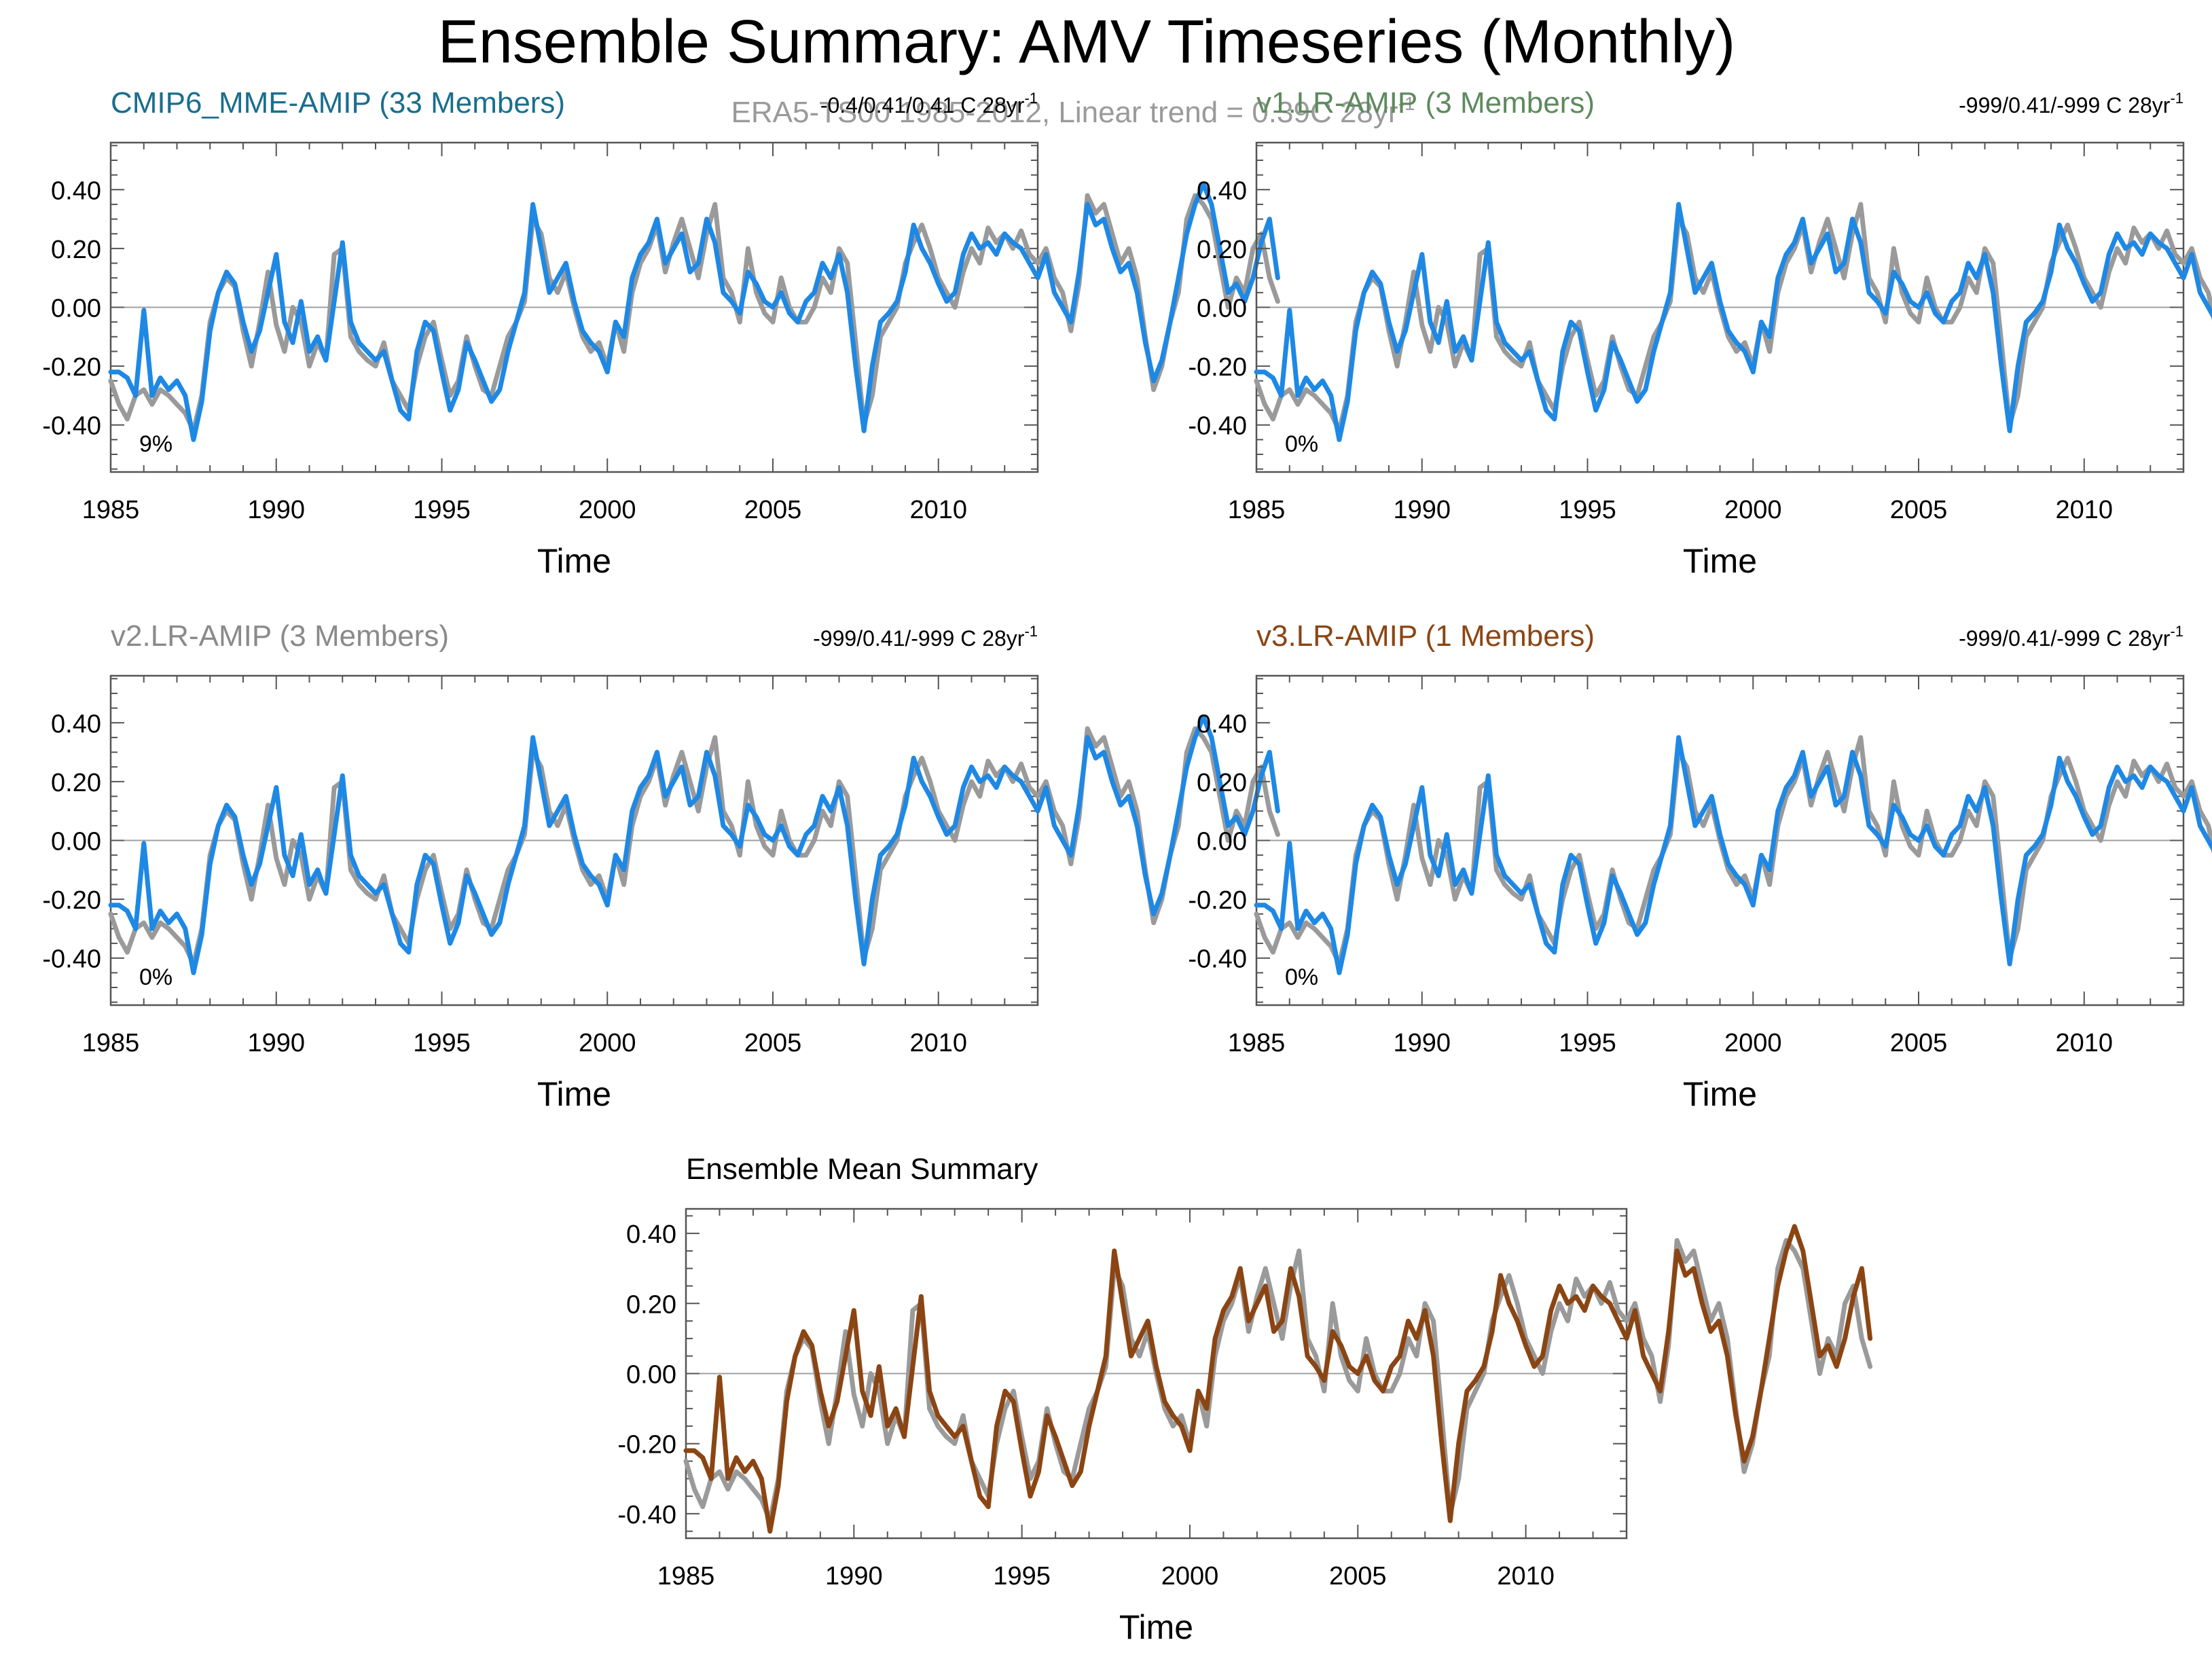 The height and width of the screenshot is (1670, 2212). I want to click on percent-label: 9%, so click(156, 444).